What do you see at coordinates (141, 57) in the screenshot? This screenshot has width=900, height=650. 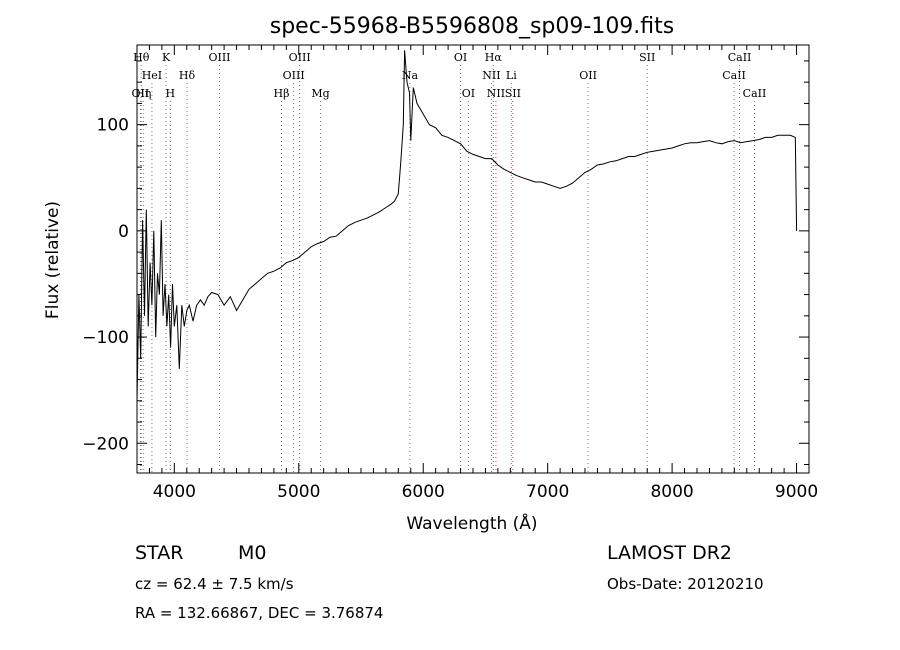 I see `spectral-line-label: Hθ` at bounding box center [141, 57].